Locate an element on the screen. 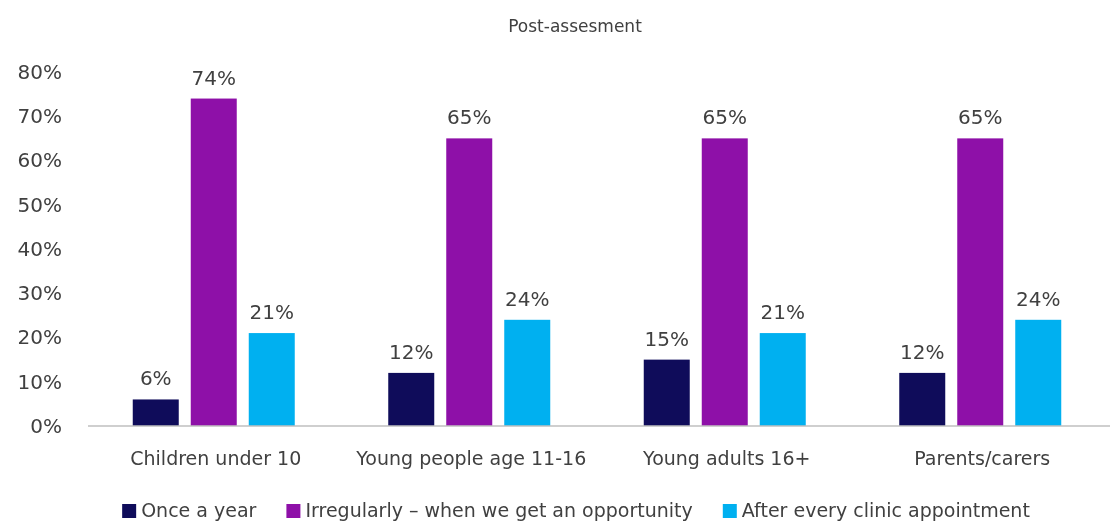 Image resolution: width=1112 pixels, height=521 pixels. y-tick-label: 10% is located at coordinates (39, 381).